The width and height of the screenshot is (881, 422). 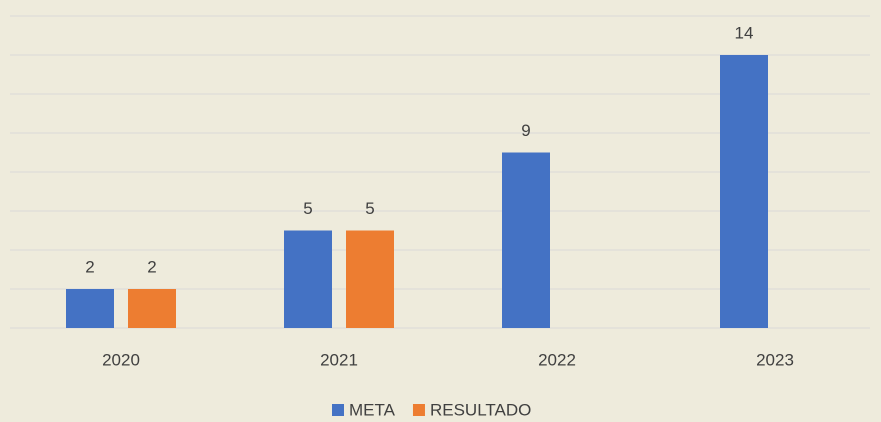 I want to click on legend-label: RESULTADO, so click(x=480, y=409).